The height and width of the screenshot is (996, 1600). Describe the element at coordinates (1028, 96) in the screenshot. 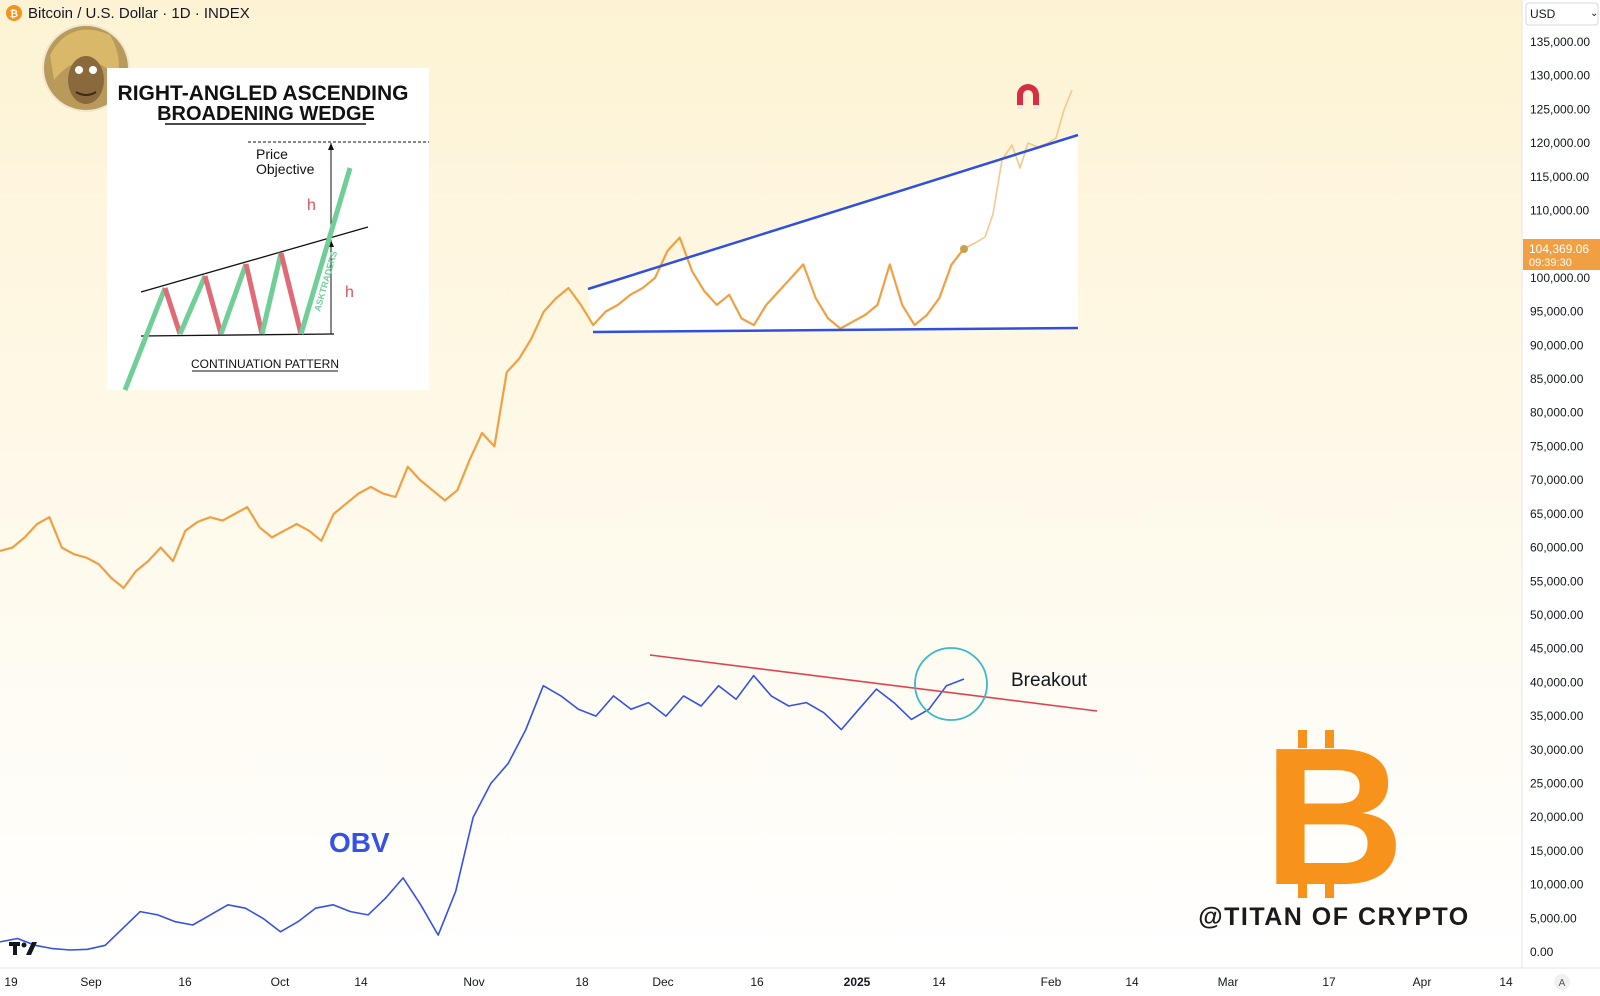

I see `magnet-icon` at that location.